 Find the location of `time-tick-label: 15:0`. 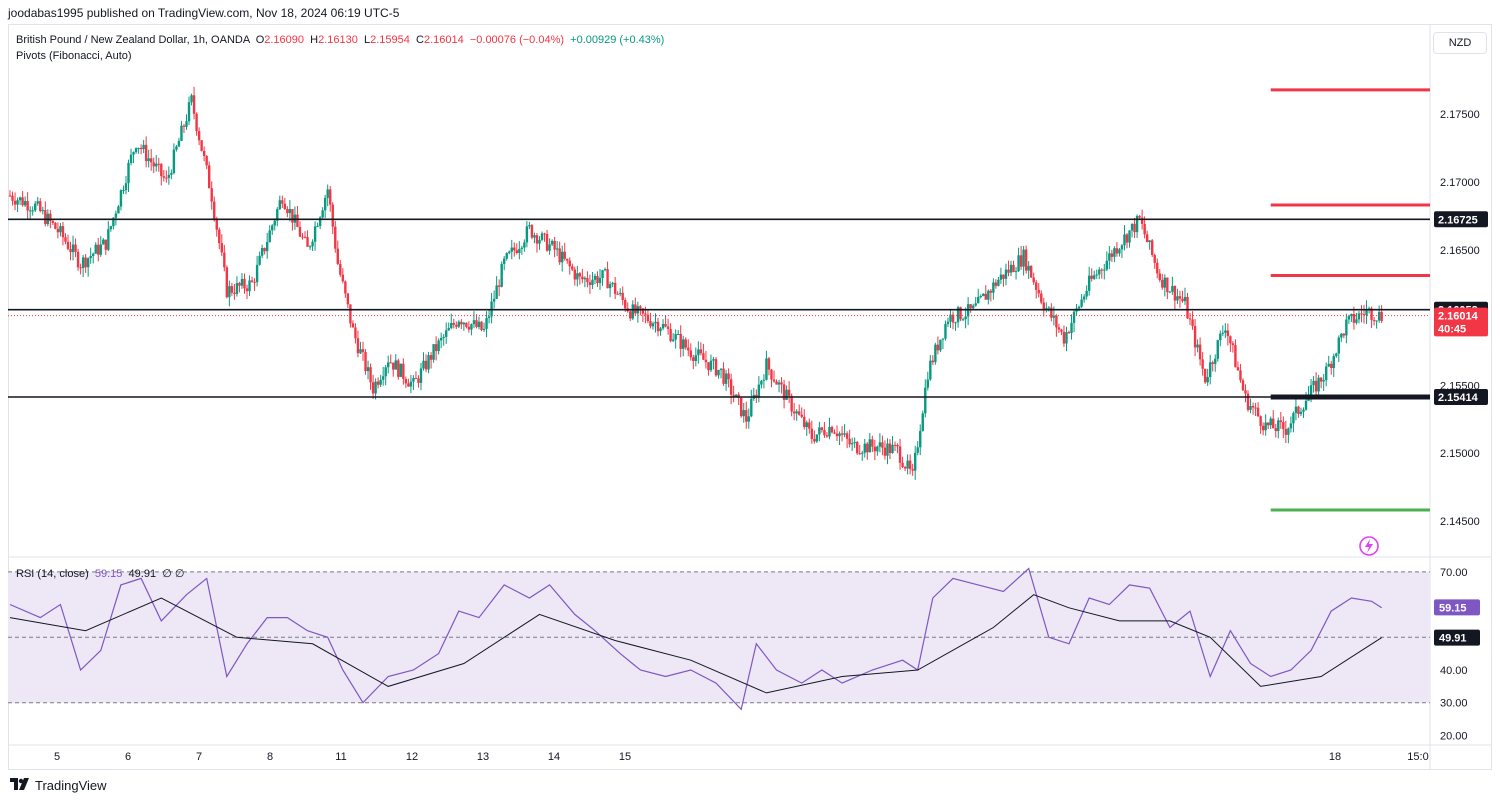

time-tick-label: 15:0 is located at coordinates (1417, 757).